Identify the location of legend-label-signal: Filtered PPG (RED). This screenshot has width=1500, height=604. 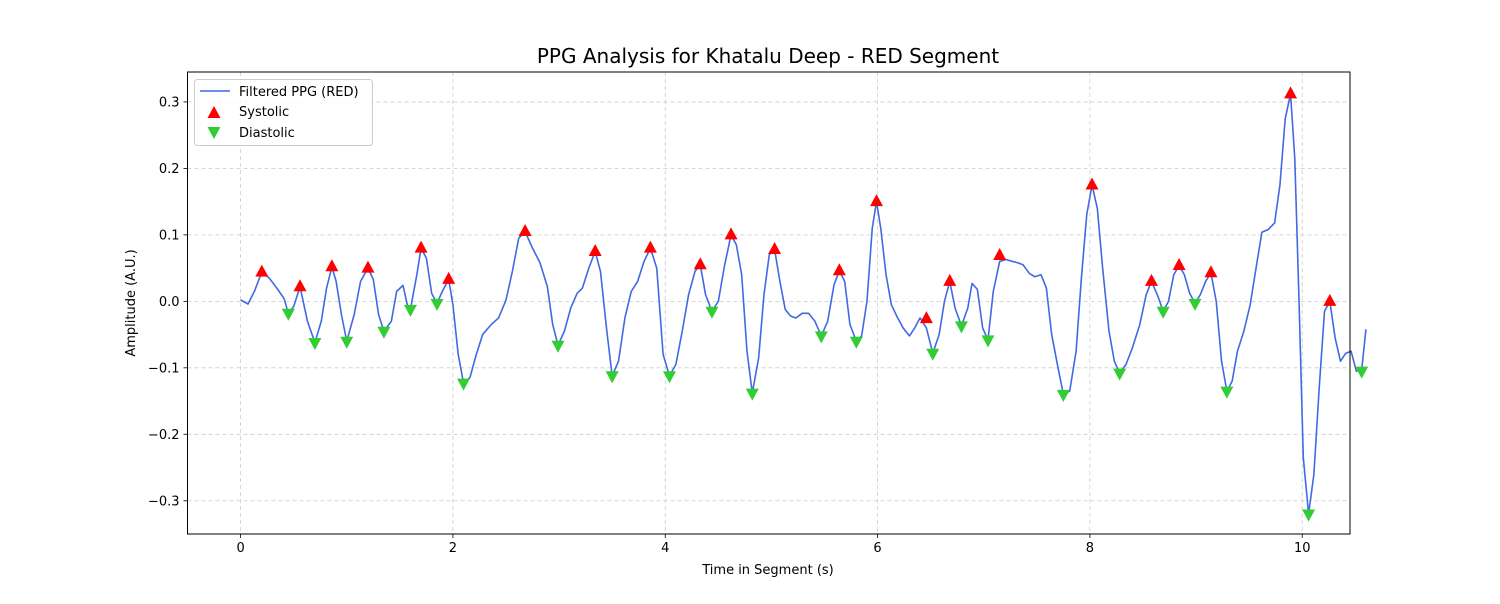
(299, 92).